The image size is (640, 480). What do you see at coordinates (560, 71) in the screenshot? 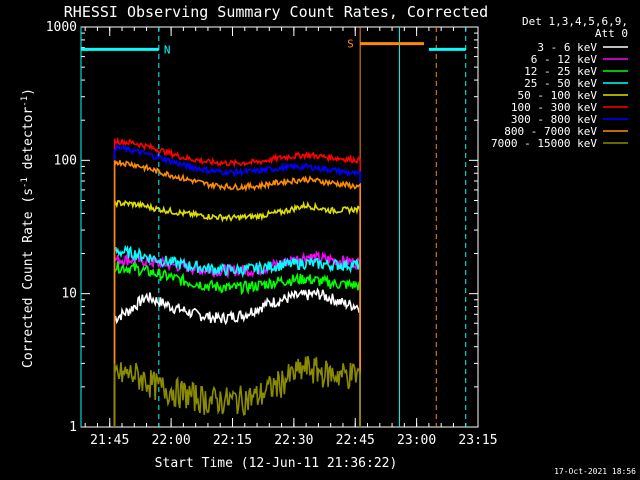
I see `legend-label-3: 12 - 25 keV` at bounding box center [560, 71].